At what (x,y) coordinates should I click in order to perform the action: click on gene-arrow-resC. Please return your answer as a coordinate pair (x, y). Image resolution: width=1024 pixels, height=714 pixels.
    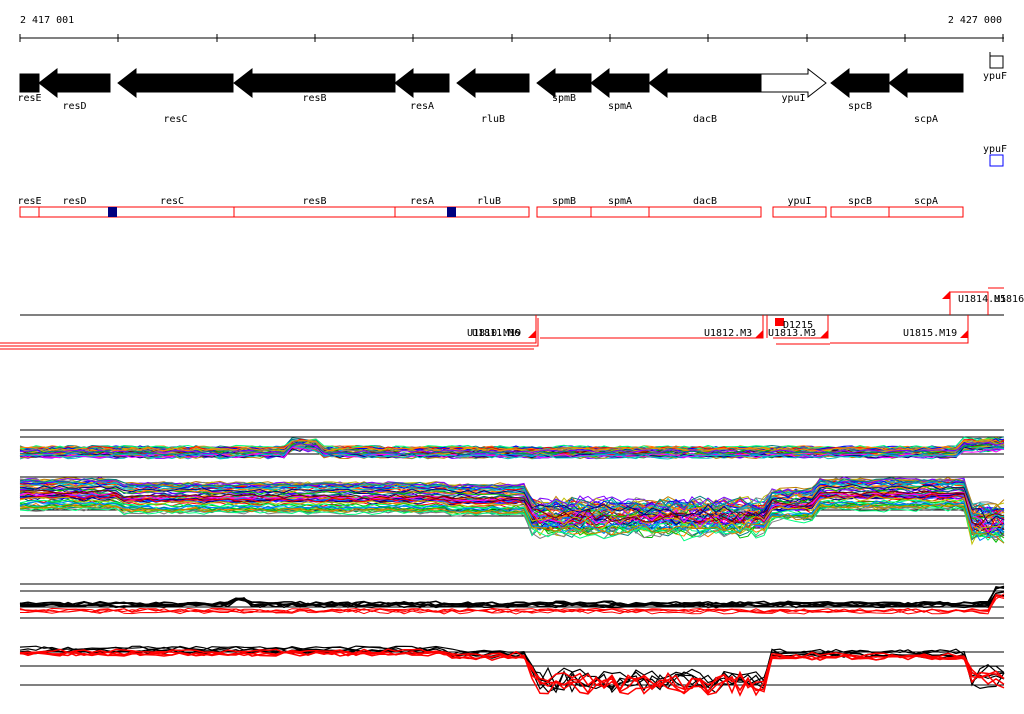
    Looking at the image, I should click on (175, 83).